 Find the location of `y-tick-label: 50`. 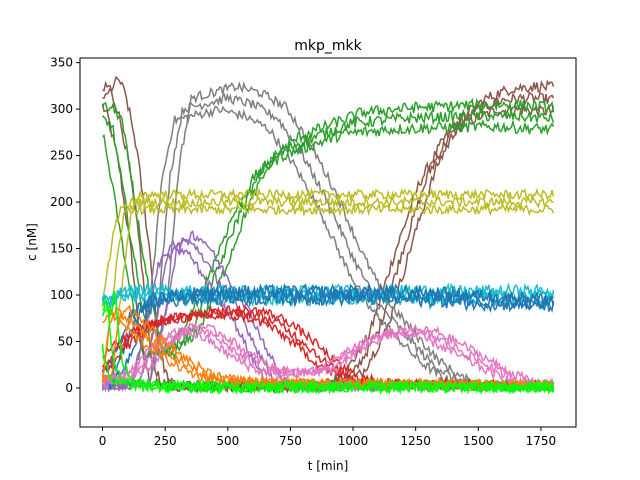

y-tick-label: 50 is located at coordinates (65, 341).